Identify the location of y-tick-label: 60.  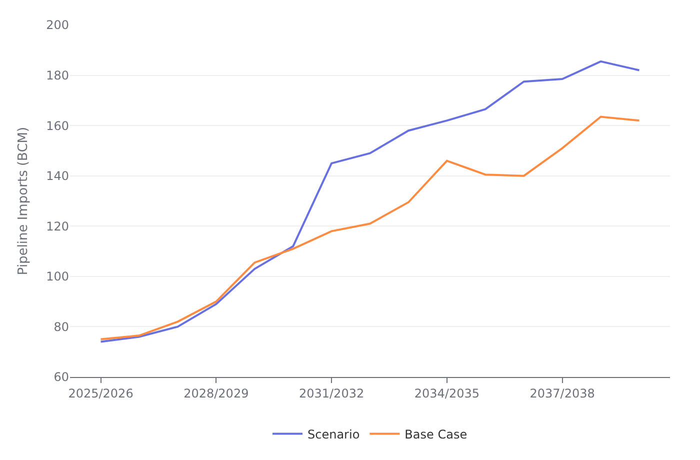
(61, 377).